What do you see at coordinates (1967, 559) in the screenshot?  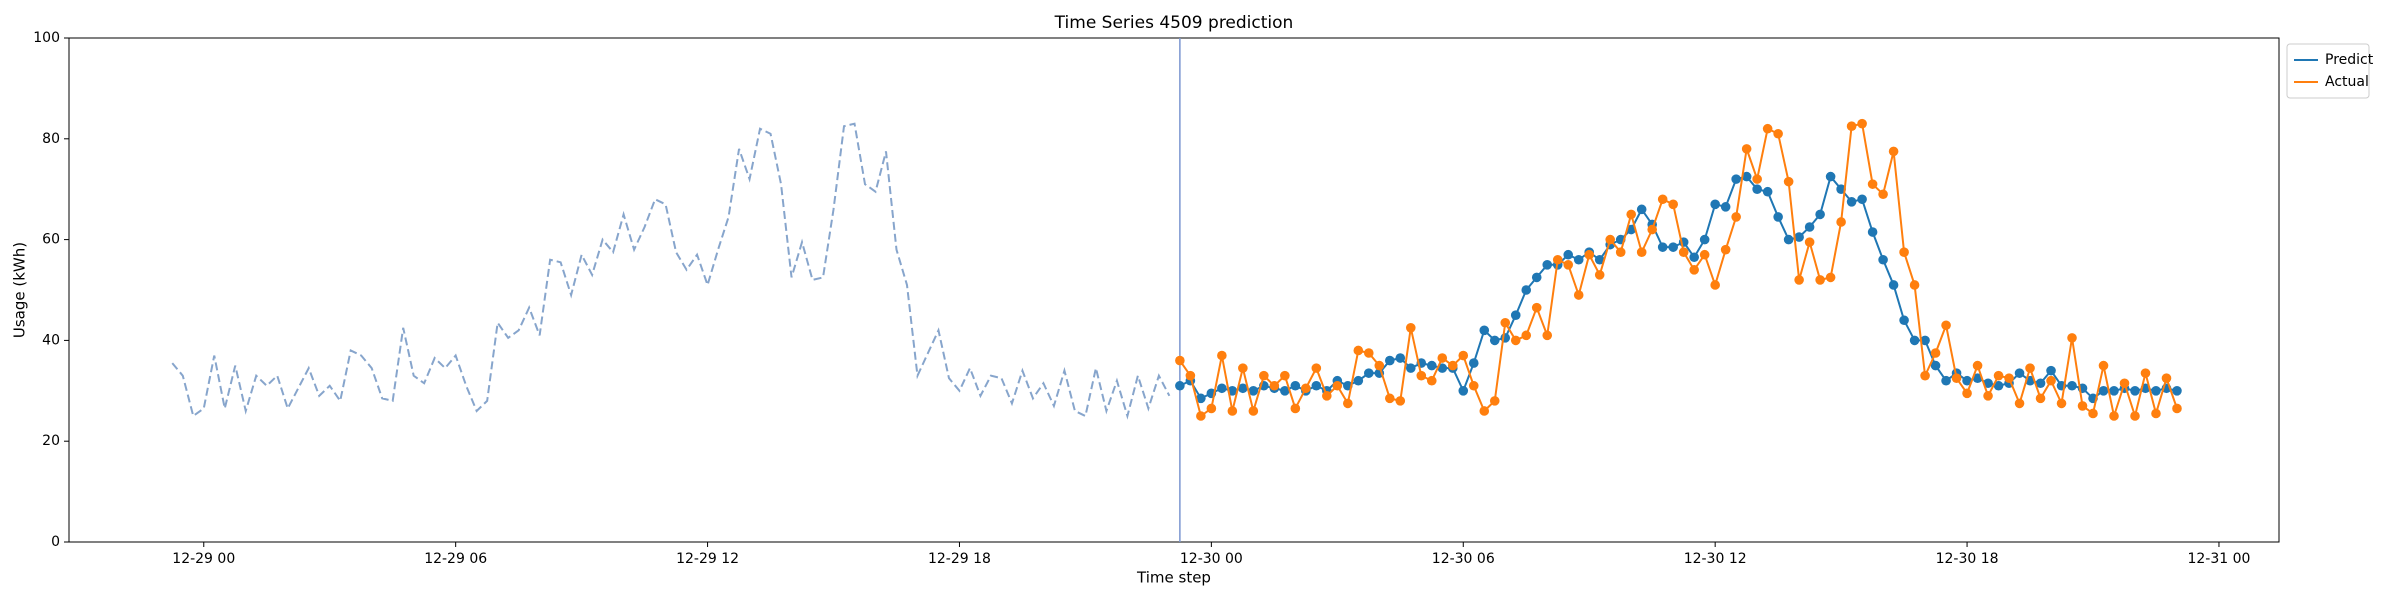 I see `x-tick-label: 12-30 18` at bounding box center [1967, 559].